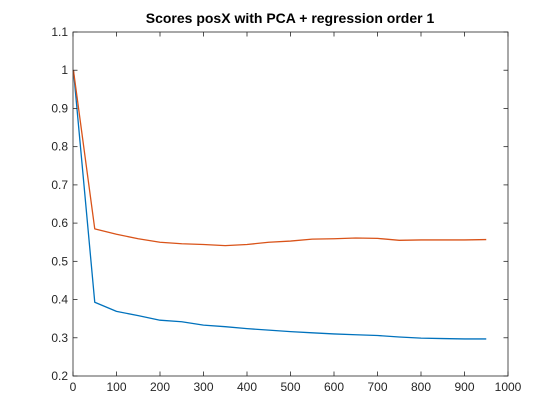  Describe the element at coordinates (59, 185) in the screenshot. I see `y-tick-label: 0.7` at that location.